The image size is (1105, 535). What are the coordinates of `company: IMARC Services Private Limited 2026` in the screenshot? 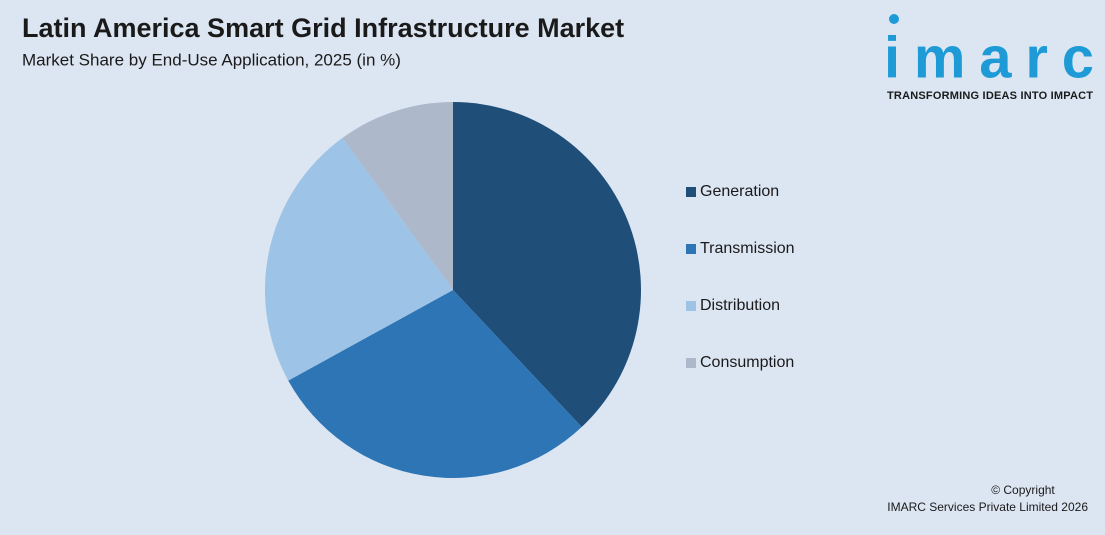 It's located at (987, 507).